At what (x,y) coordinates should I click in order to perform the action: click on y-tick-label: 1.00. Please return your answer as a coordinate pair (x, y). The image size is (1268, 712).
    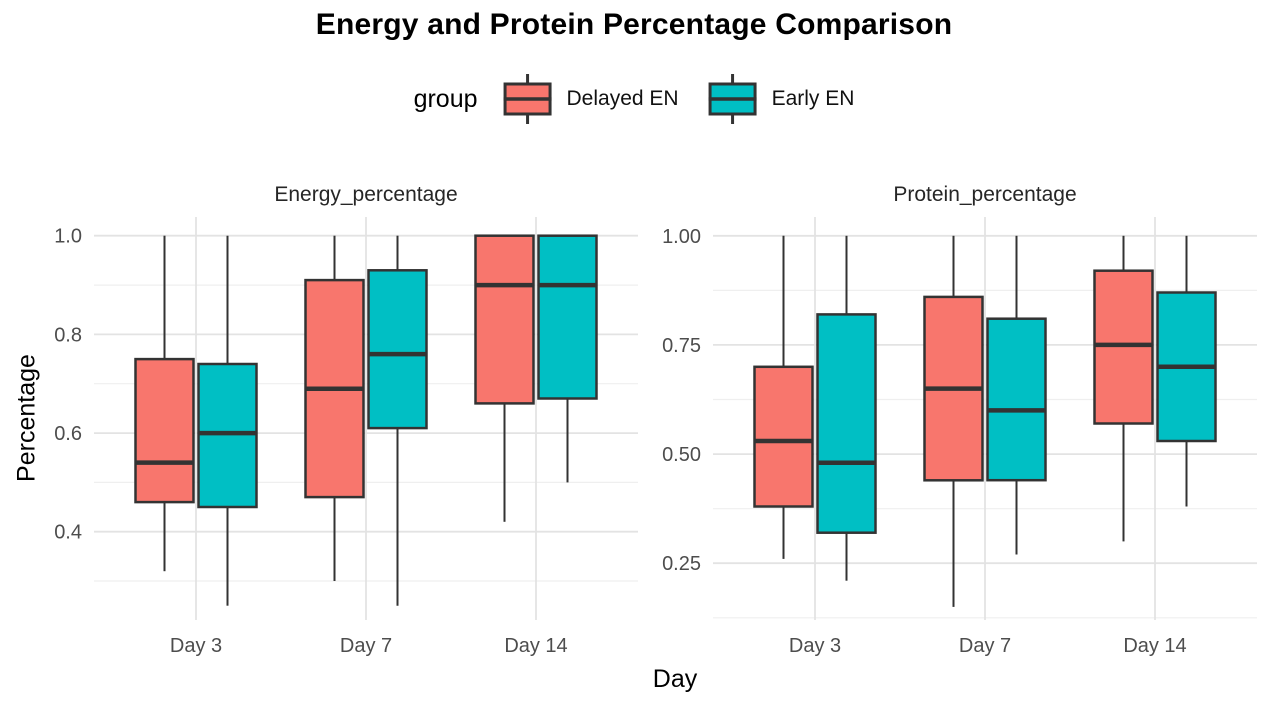
    Looking at the image, I should click on (681, 237).